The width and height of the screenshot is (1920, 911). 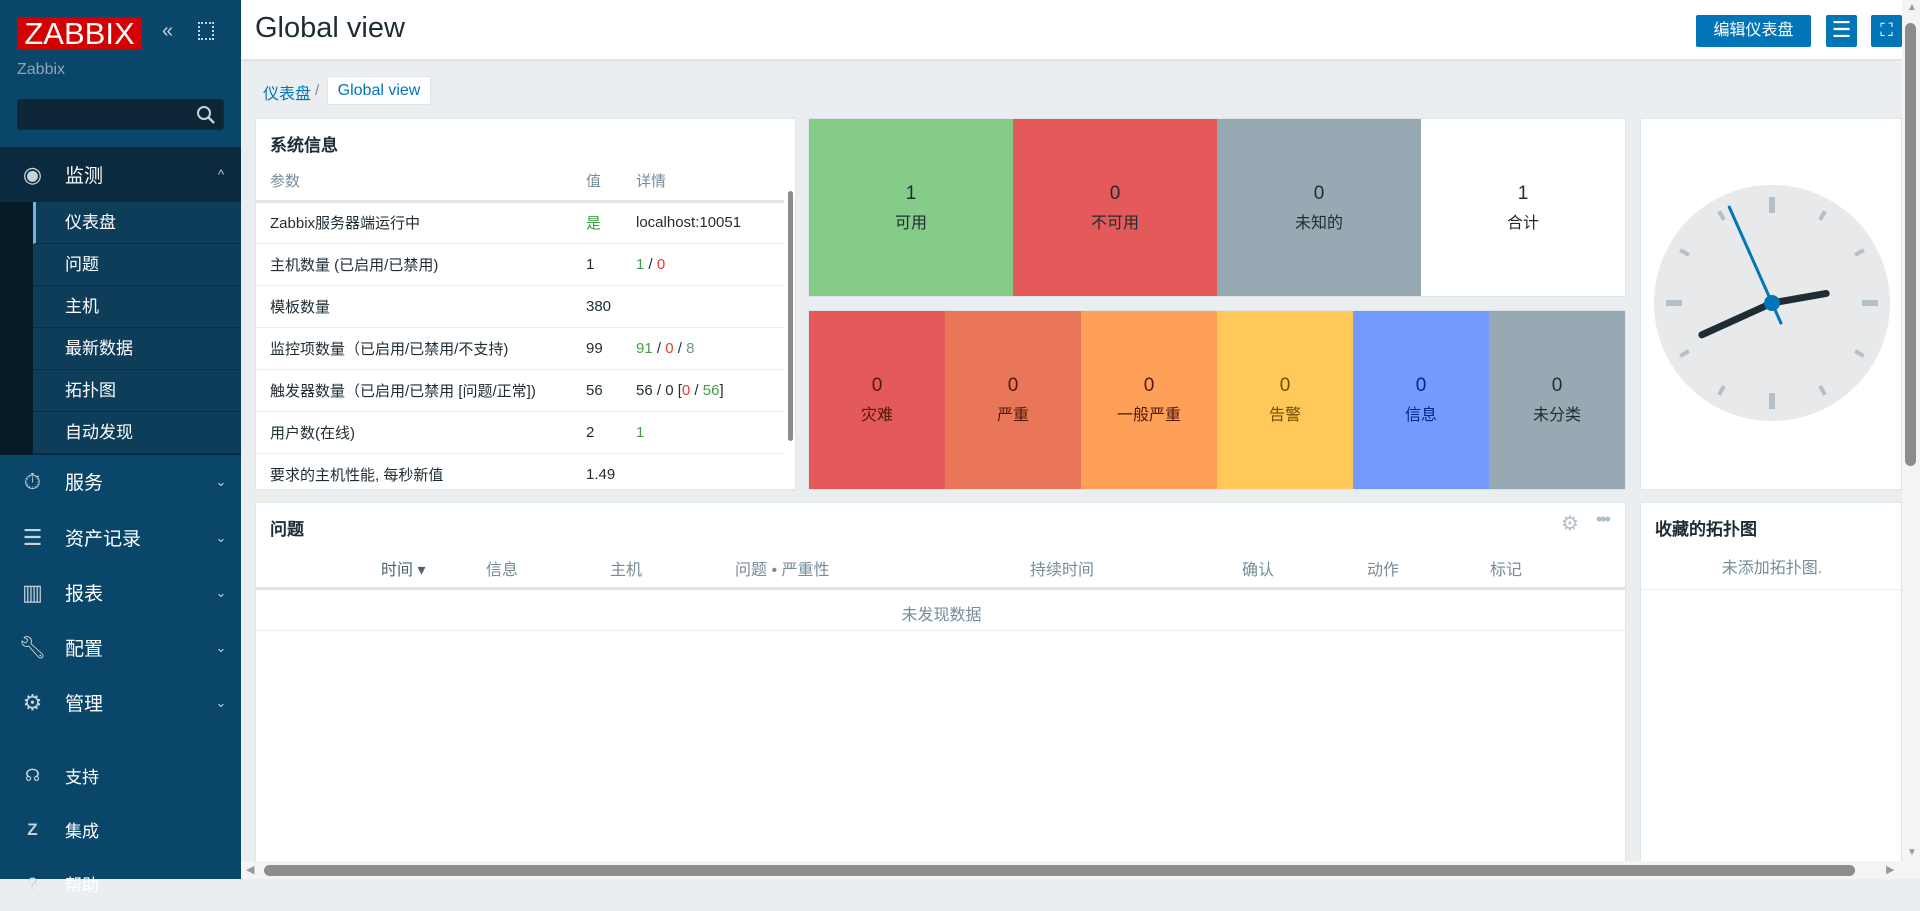 I want to click on host-availability-widget: 1 可用 0 不可用 0 未知的 1 合计, so click(x=1217, y=207).